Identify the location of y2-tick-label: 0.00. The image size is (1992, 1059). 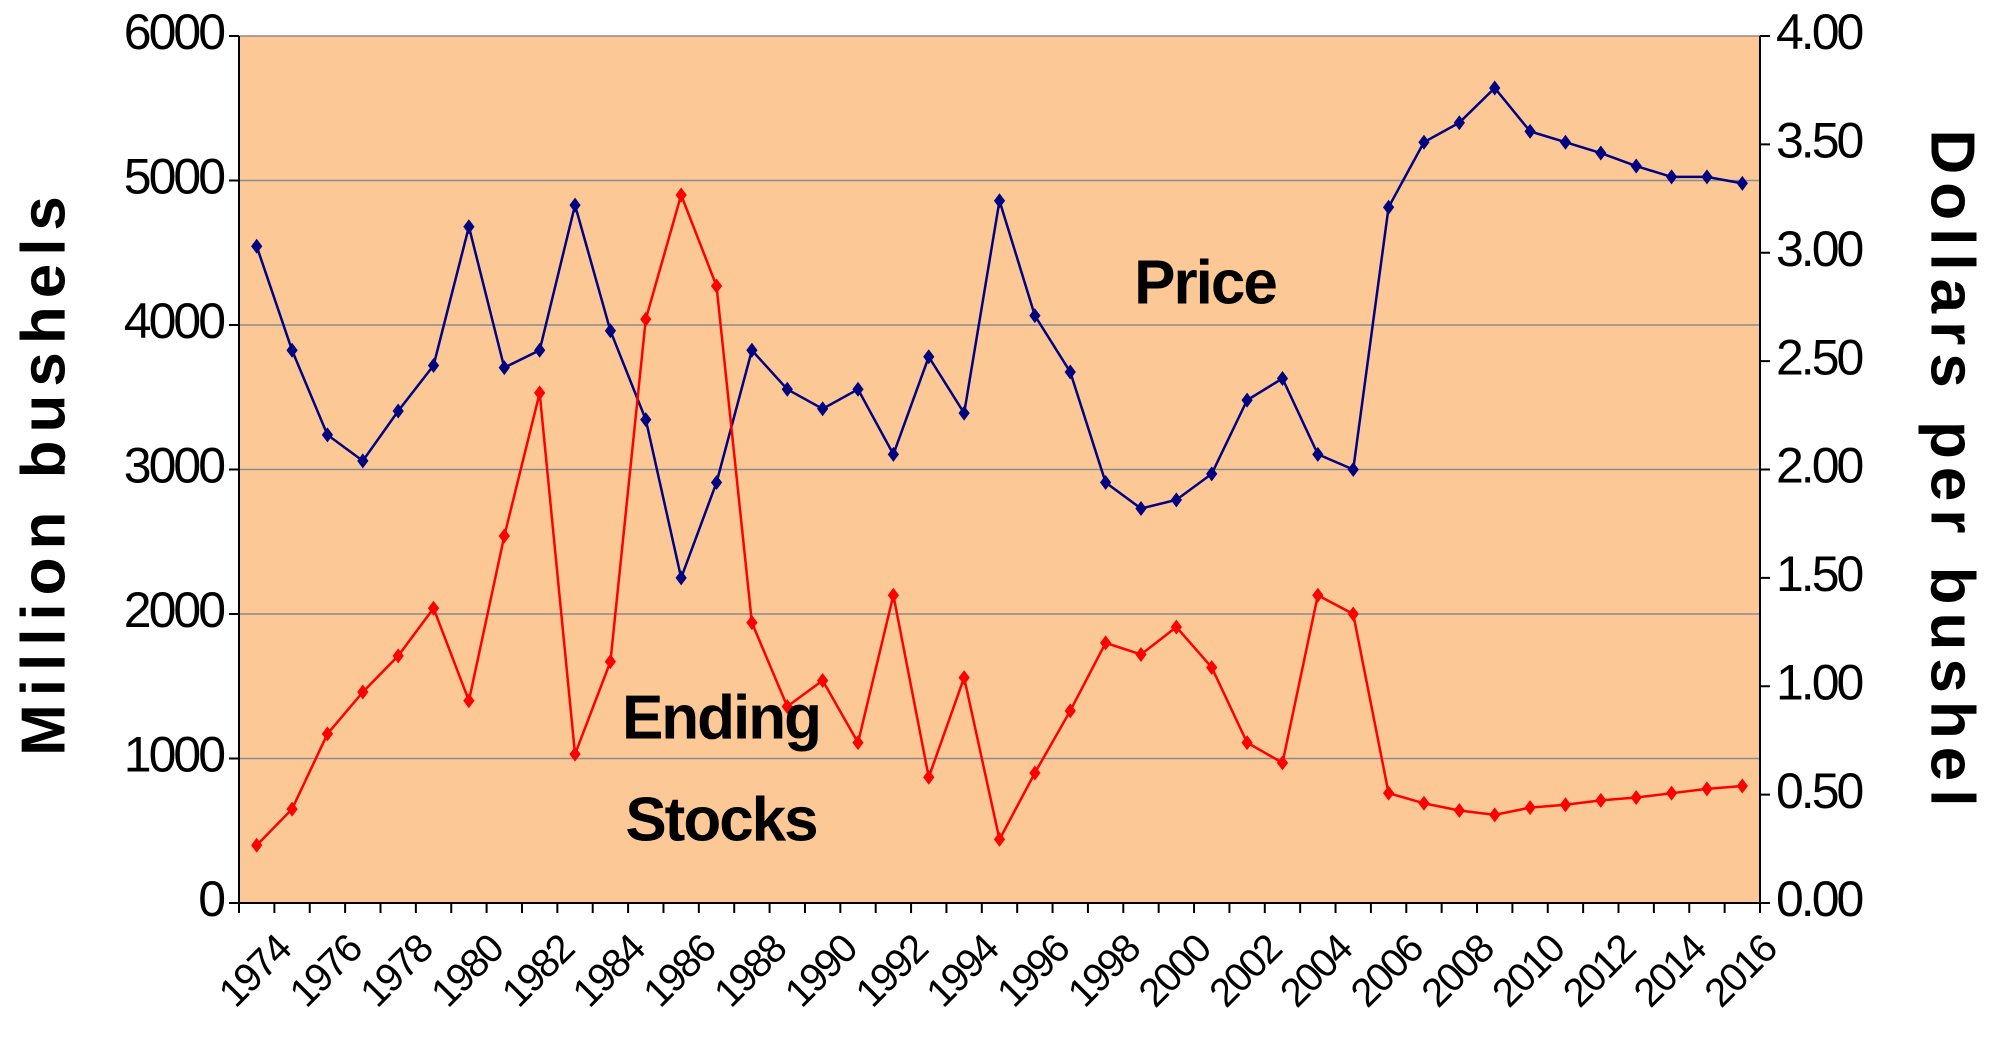
(1819, 899).